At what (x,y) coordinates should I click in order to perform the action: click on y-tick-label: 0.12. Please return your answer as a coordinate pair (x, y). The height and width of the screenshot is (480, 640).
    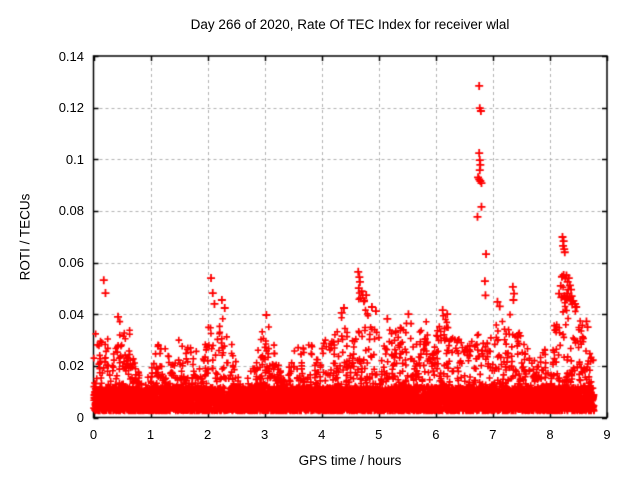
    Looking at the image, I should click on (71, 108).